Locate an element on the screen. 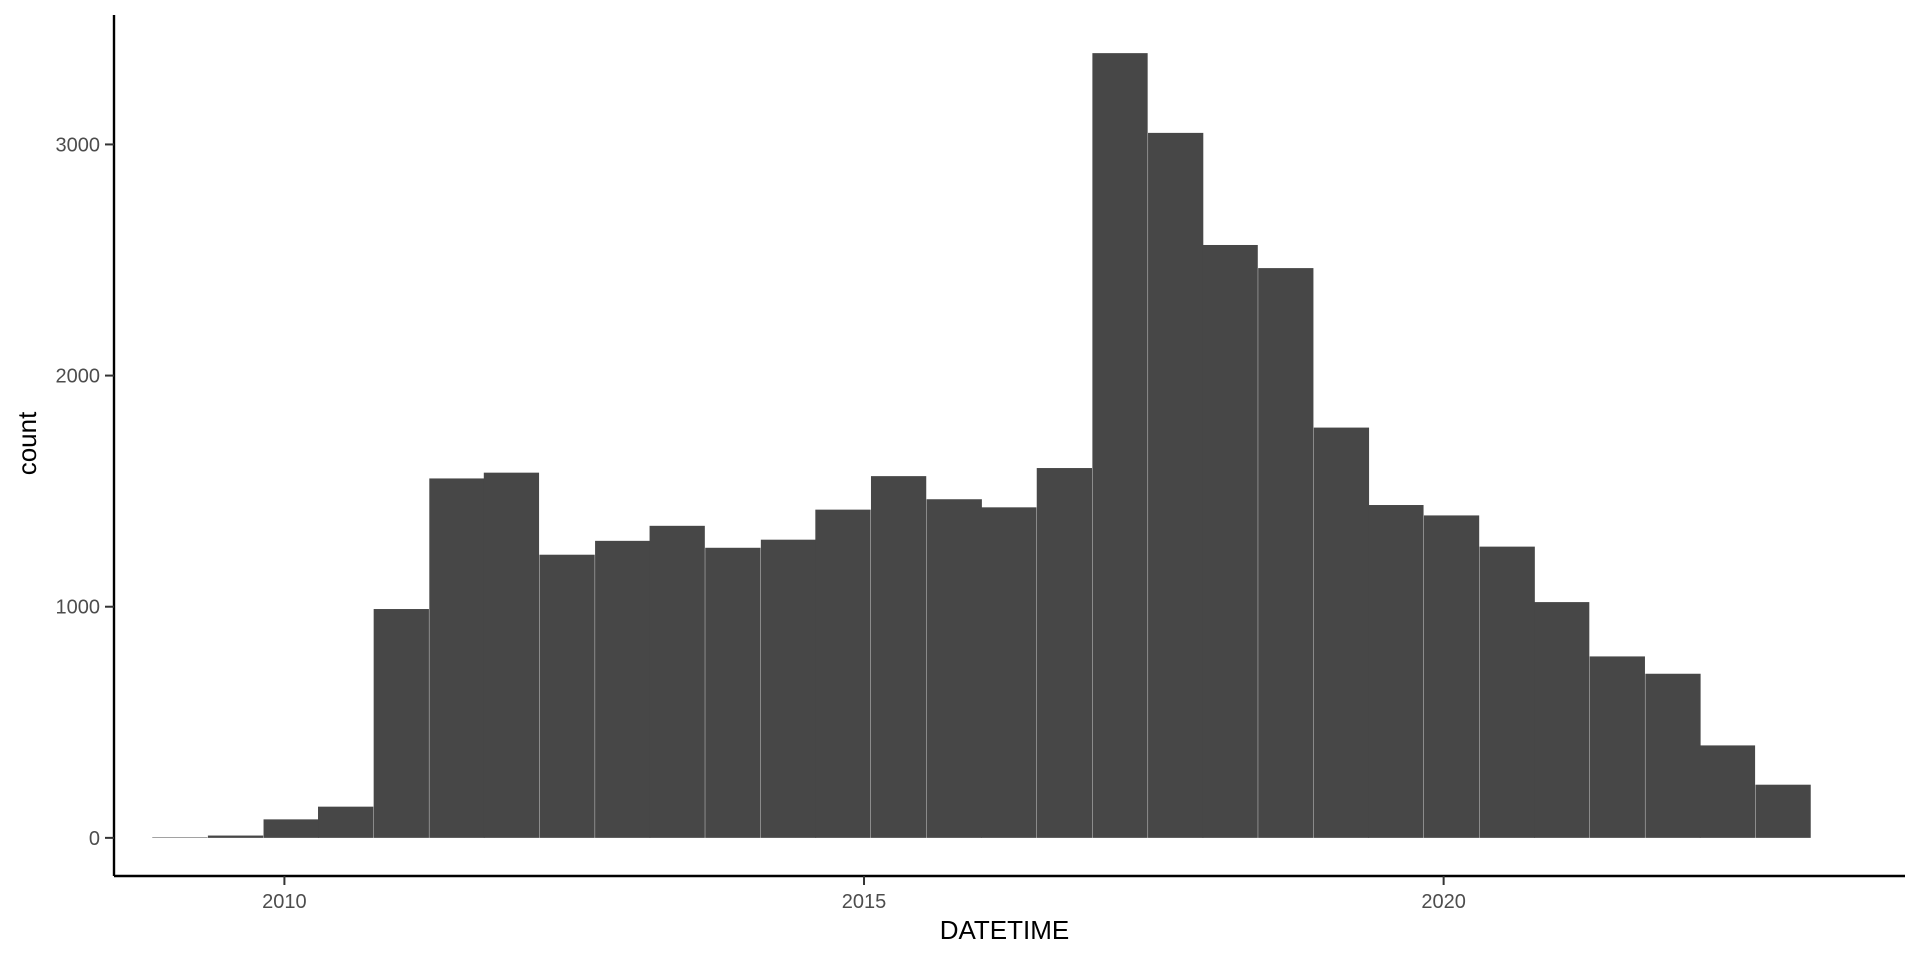  y-axis-title: count is located at coordinates (27, 443).